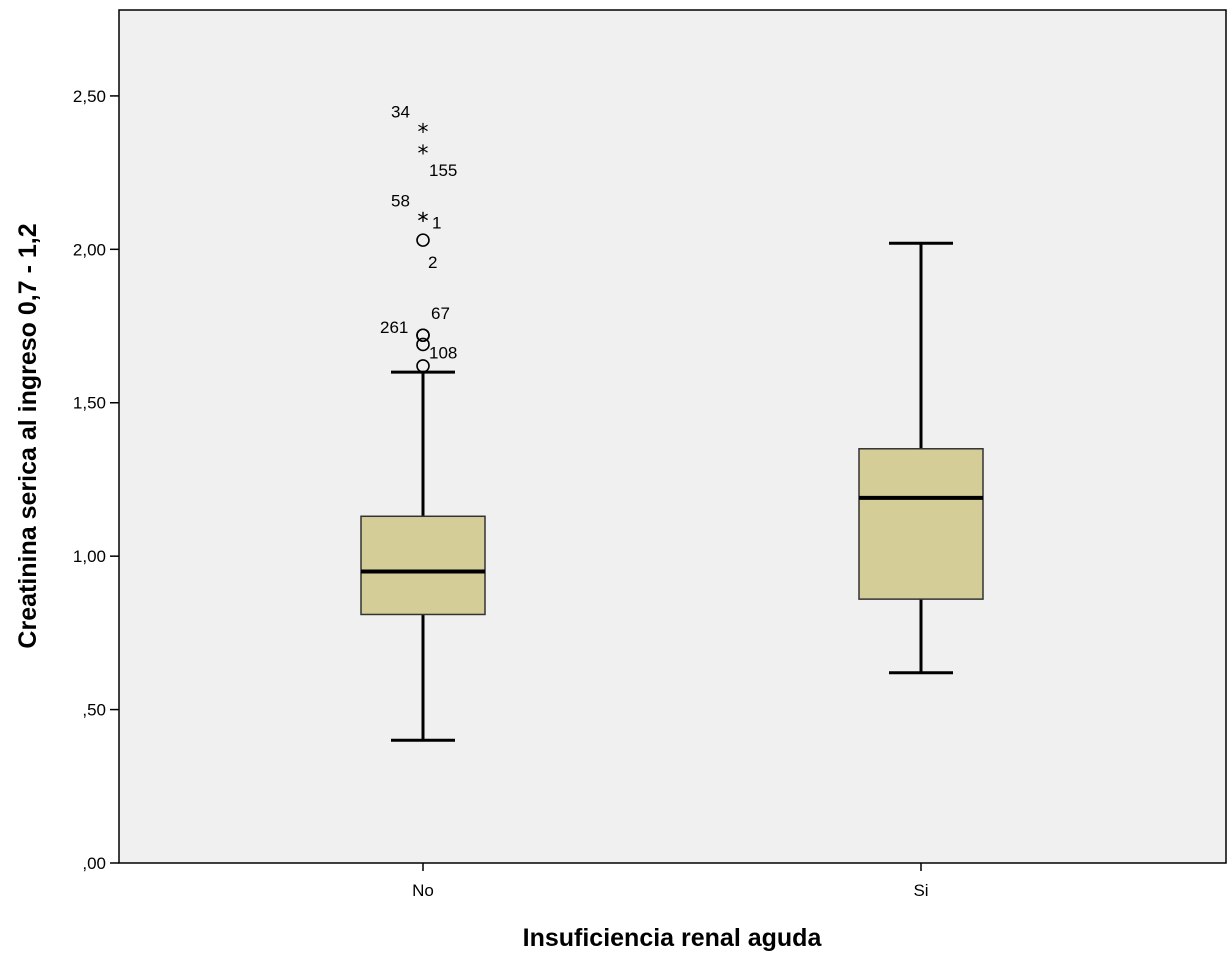 This screenshot has width=1232, height=954. I want to click on outlier-label: 261, so click(394, 327).